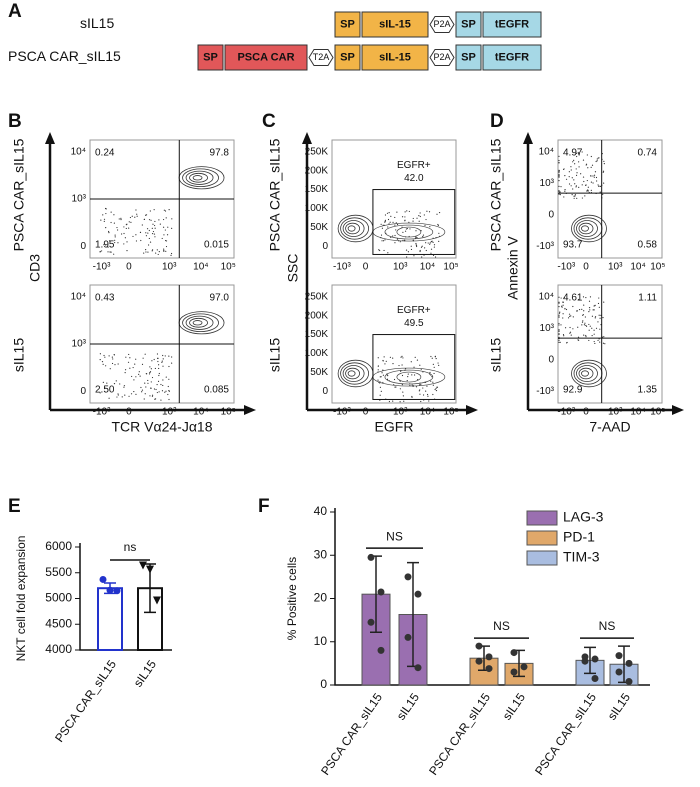 The width and height of the screenshot is (700, 787). Describe the element at coordinates (216, 245) in the screenshot. I see `quadrant-value: 0.015` at that location.